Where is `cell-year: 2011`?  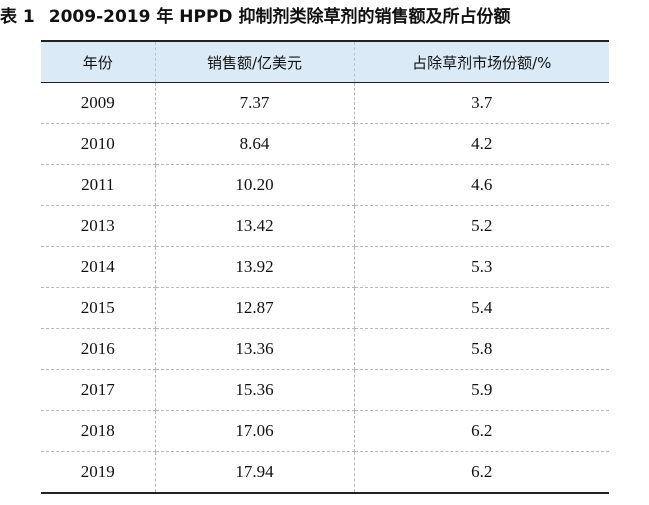
cell-year: 2011 is located at coordinates (98, 185).